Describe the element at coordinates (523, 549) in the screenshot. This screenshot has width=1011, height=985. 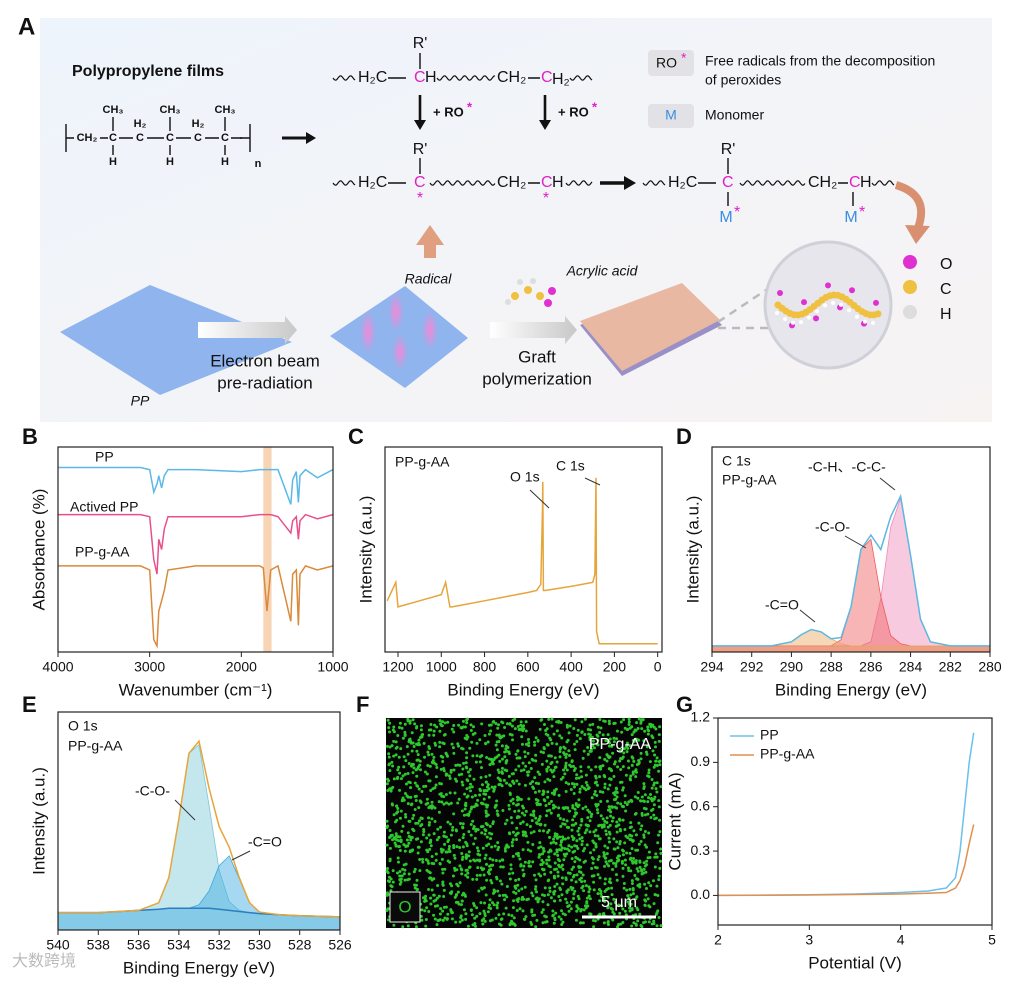
I see `plot-frame` at that location.